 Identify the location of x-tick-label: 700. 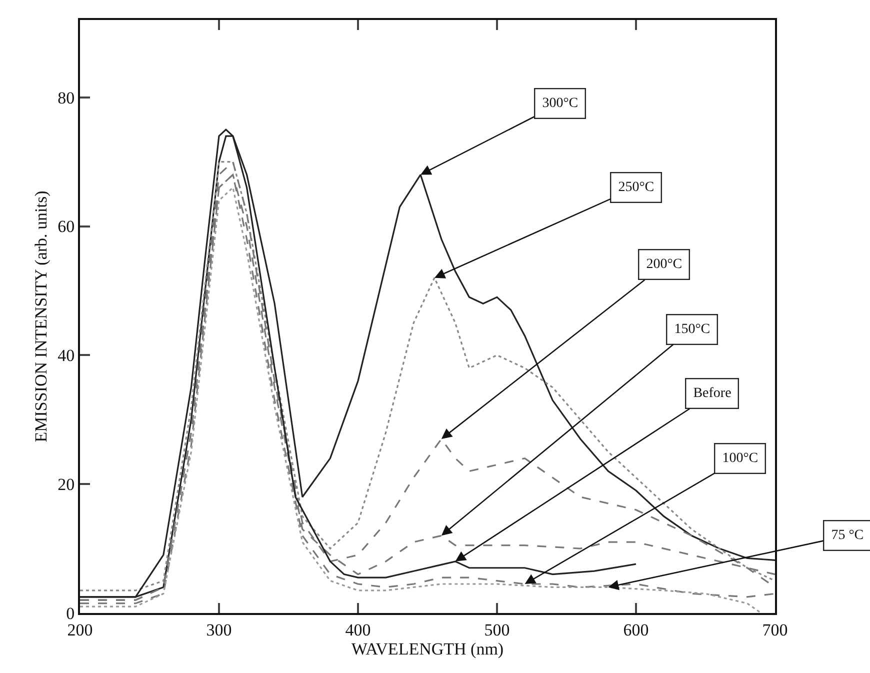
(775, 630).